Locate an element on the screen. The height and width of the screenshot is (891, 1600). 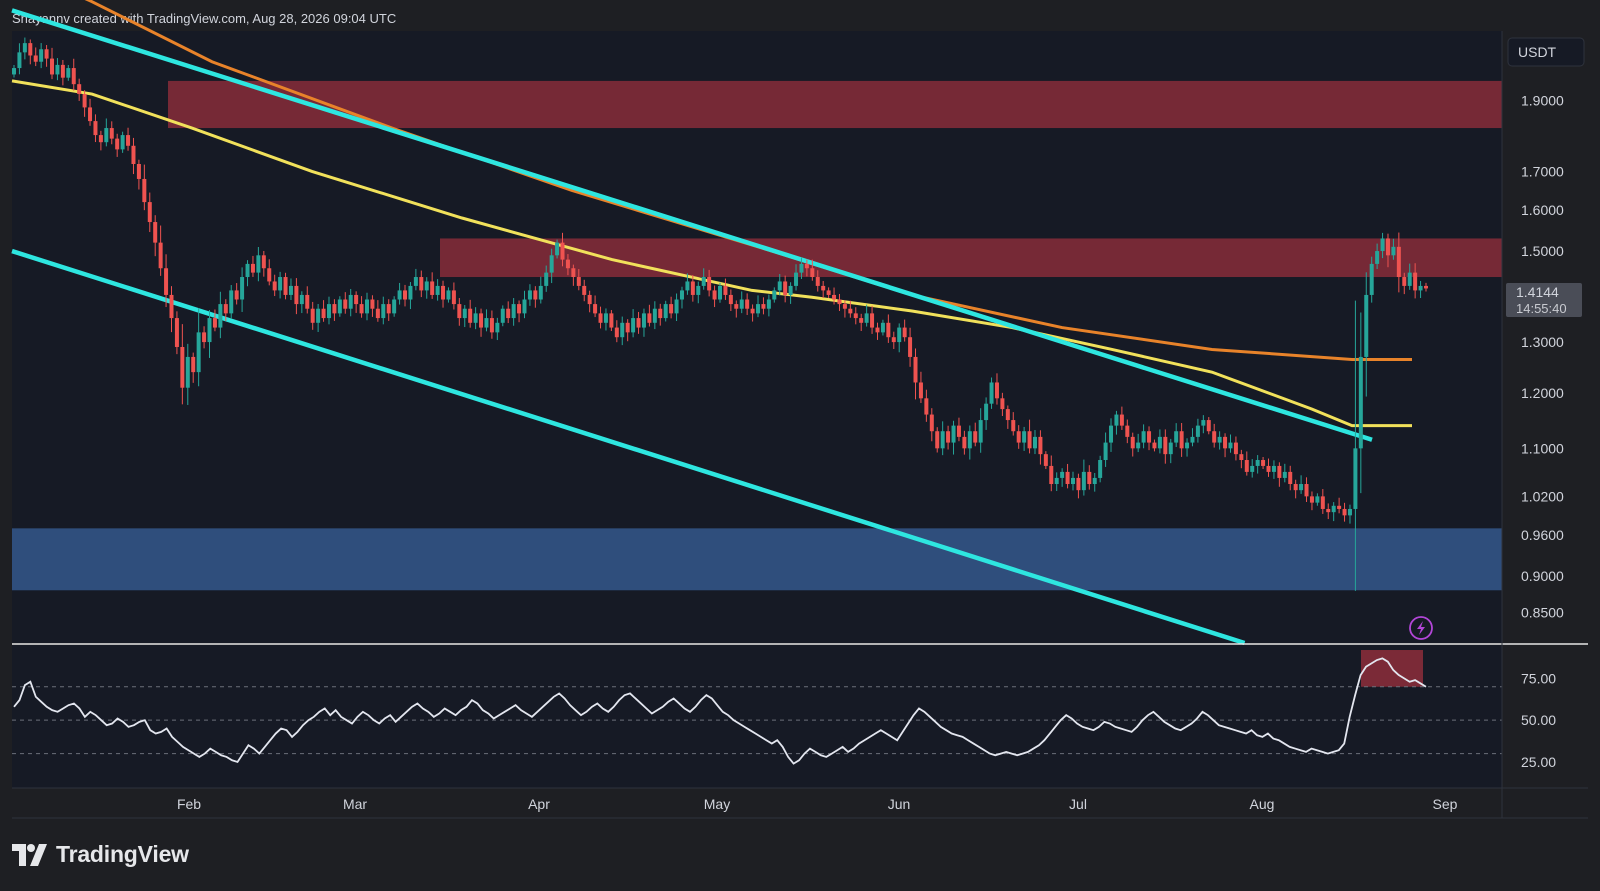
rsi-pane is located at coordinates (757, 716).